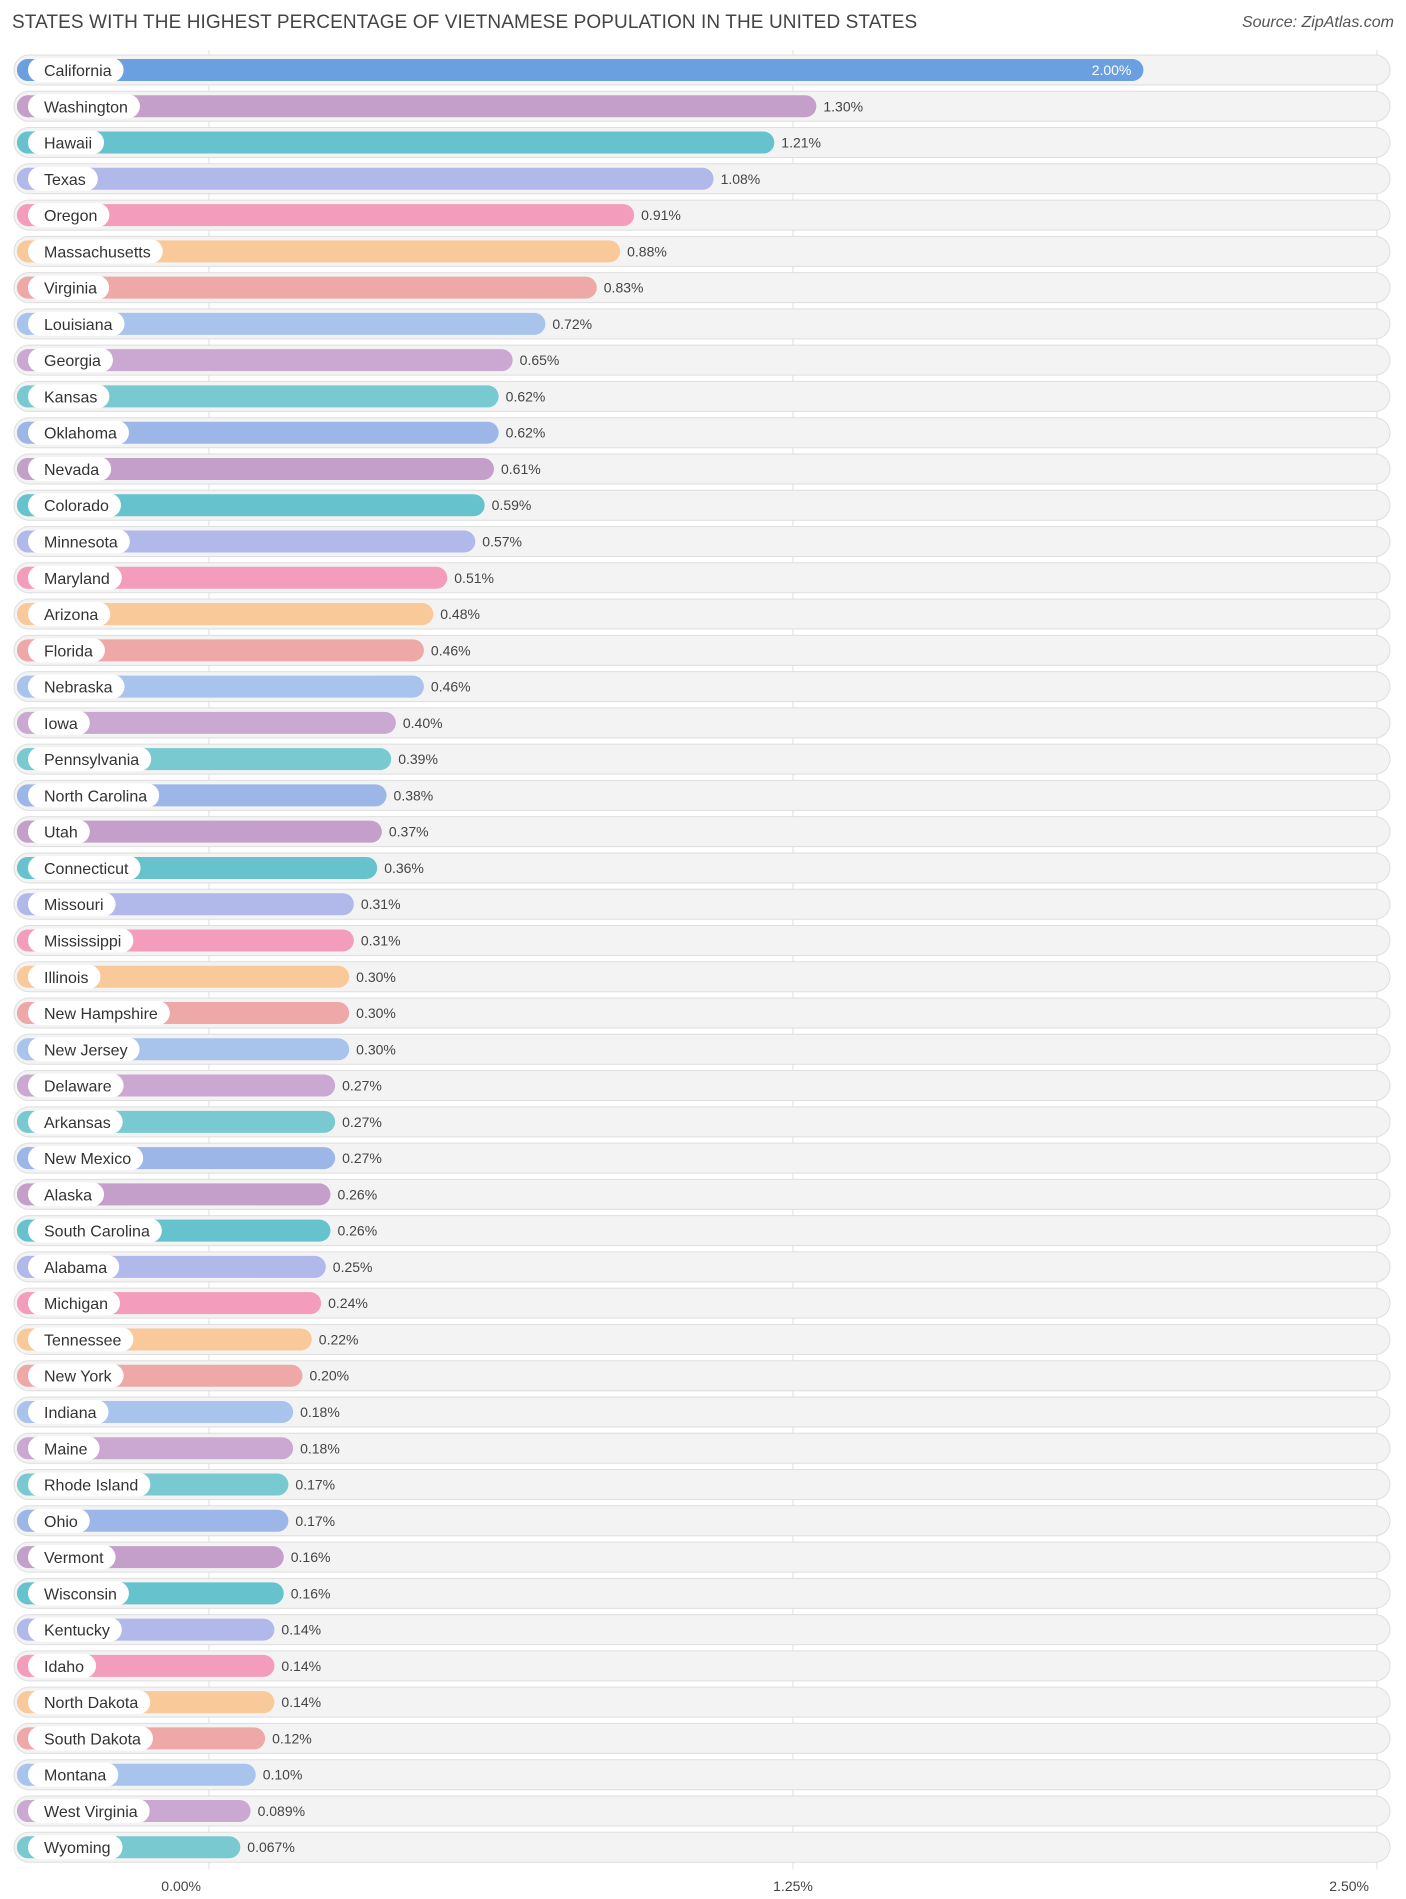  Describe the element at coordinates (353, 1267) in the screenshot. I see `value-label: 0.25%` at that location.